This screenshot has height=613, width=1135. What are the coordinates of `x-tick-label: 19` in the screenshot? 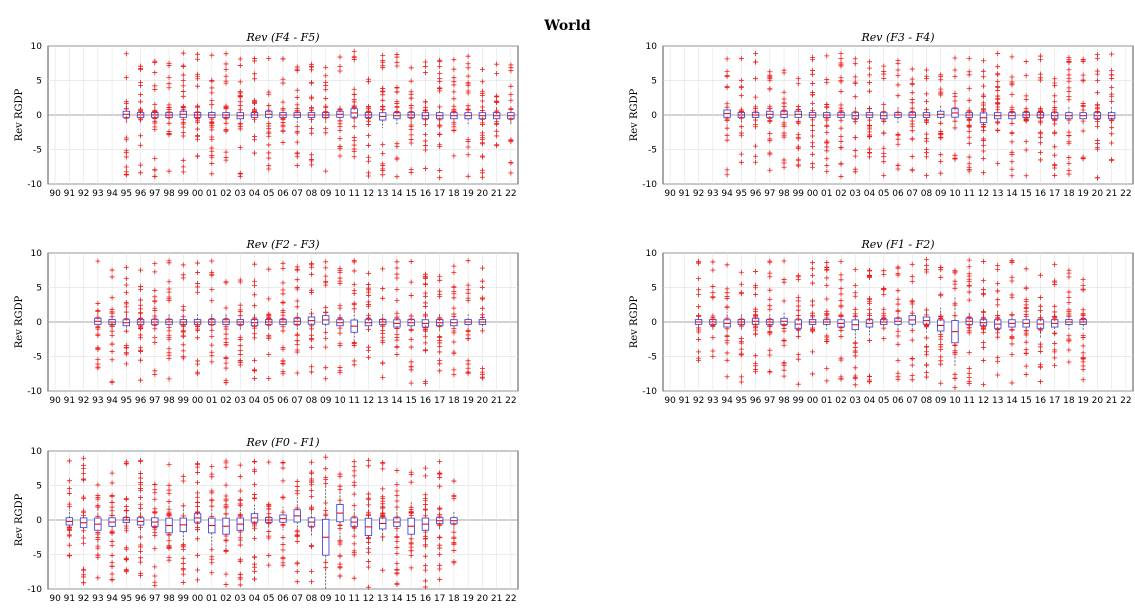 It's located at (468, 599).